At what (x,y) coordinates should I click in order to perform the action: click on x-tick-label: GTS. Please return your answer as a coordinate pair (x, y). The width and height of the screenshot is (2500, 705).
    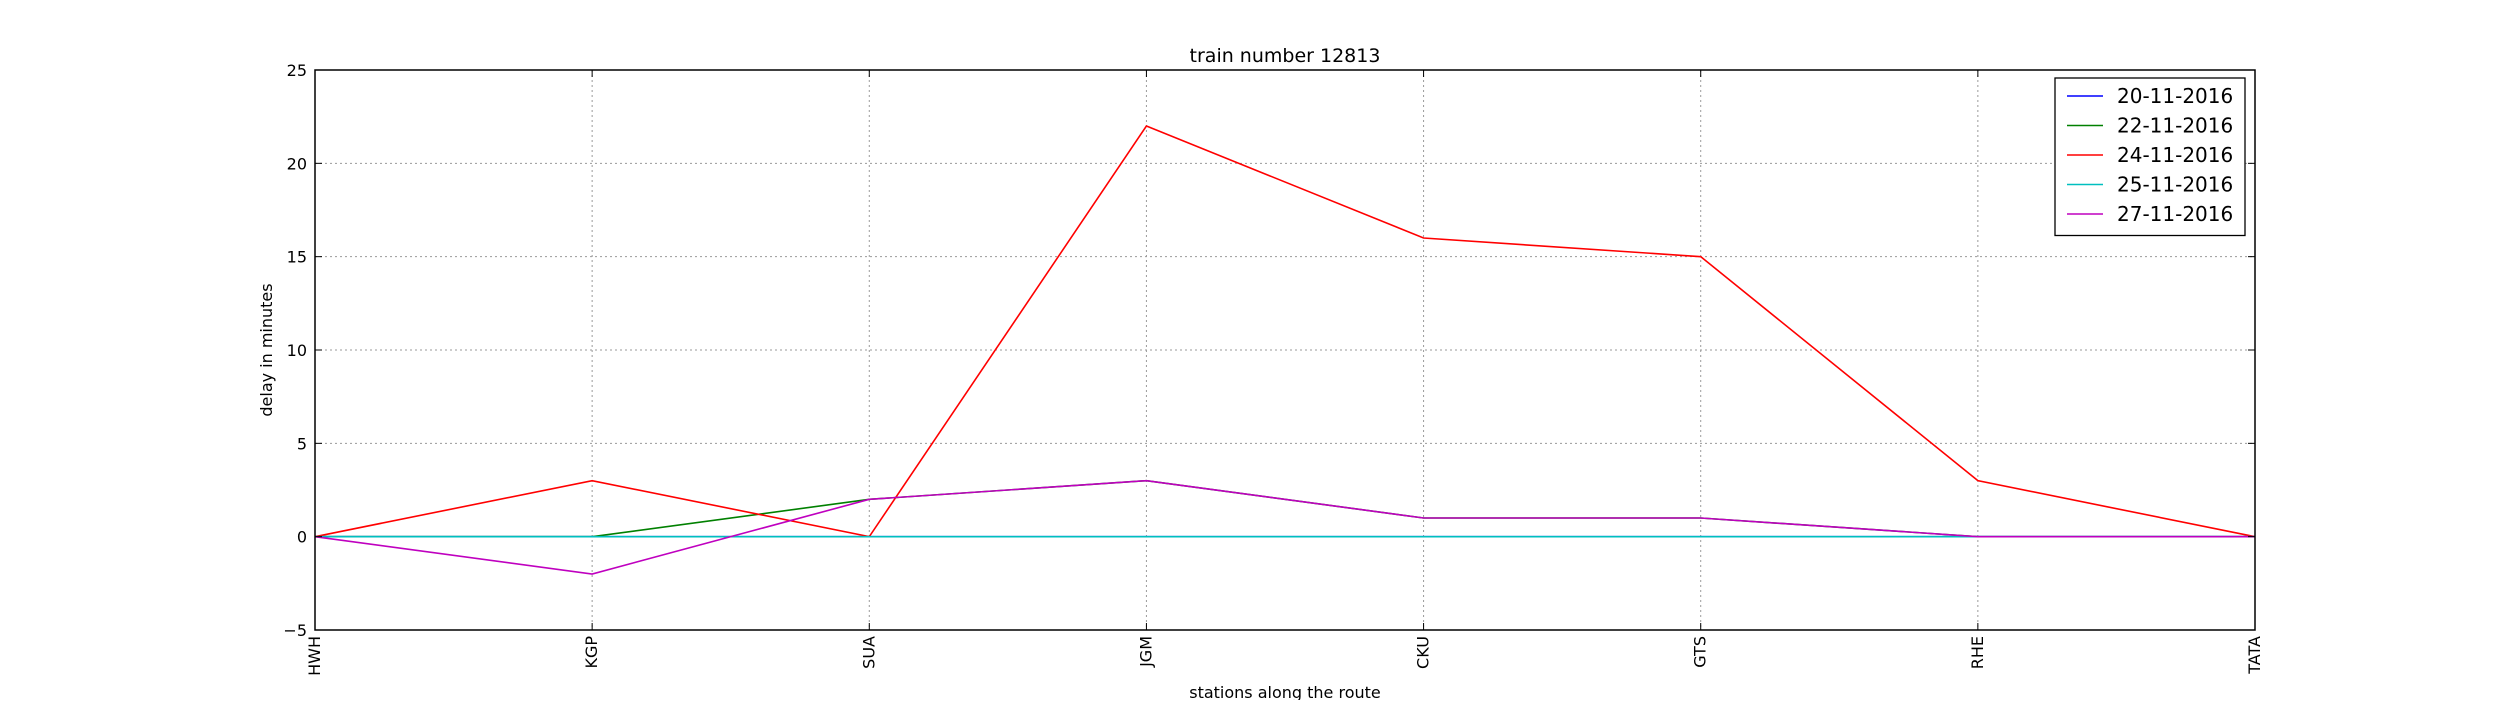
    Looking at the image, I should click on (1700, 652).